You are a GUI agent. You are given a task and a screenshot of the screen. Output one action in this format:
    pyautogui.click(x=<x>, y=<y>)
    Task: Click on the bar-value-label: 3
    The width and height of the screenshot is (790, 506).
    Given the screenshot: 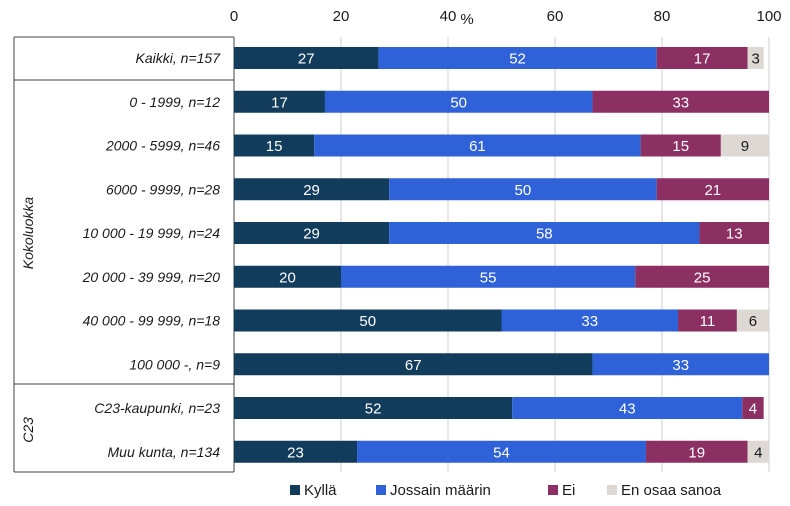 What is the action you would take?
    pyautogui.click(x=755, y=59)
    